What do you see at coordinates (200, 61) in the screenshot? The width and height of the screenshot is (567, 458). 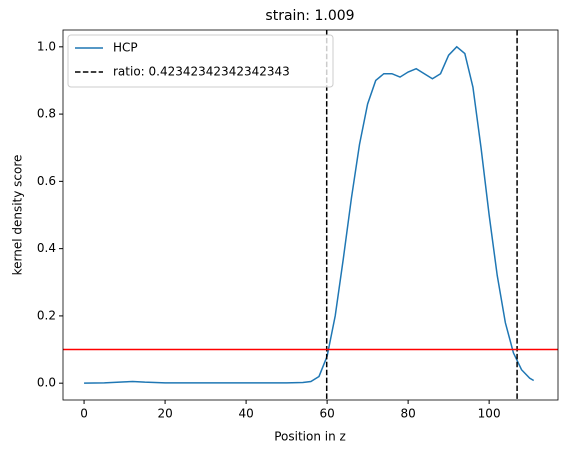 I see `legend-box` at bounding box center [200, 61].